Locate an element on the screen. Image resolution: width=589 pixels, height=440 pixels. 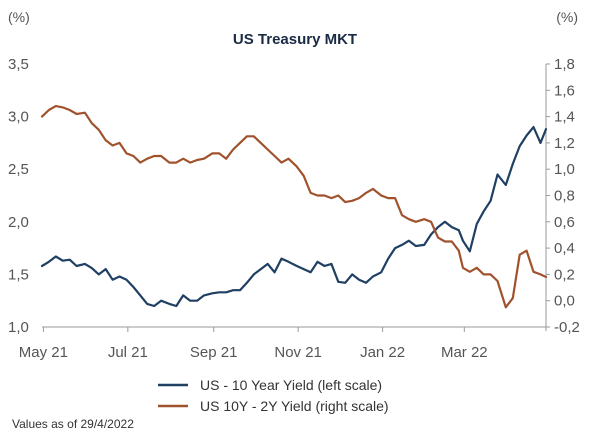
left-axis-unit: (%) is located at coordinates (19, 17).